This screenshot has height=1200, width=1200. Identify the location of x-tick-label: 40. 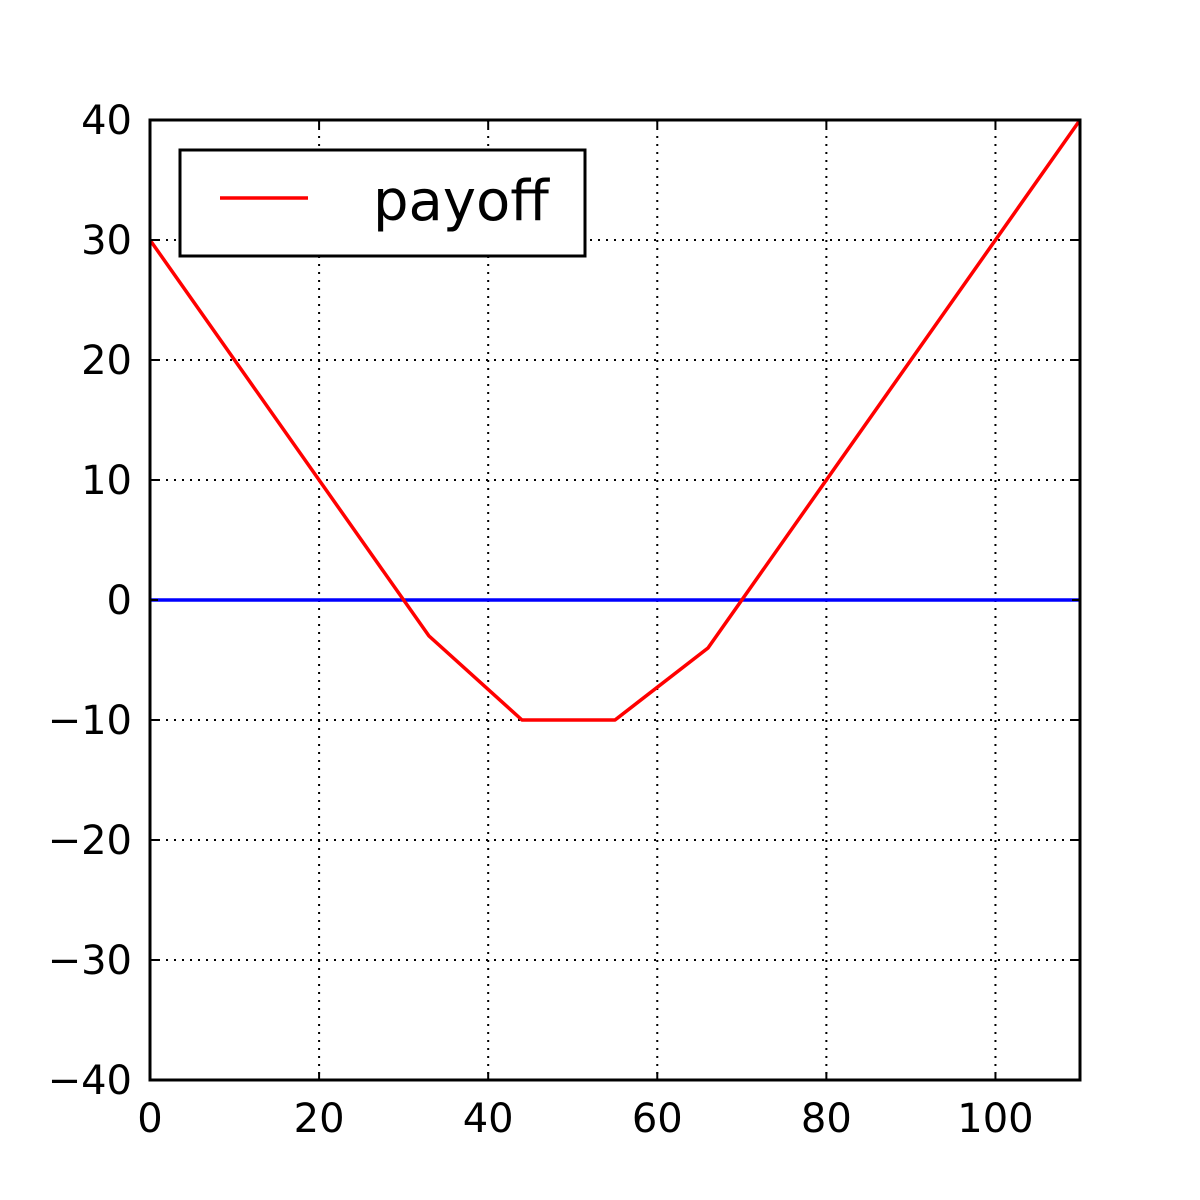
(488, 1119).